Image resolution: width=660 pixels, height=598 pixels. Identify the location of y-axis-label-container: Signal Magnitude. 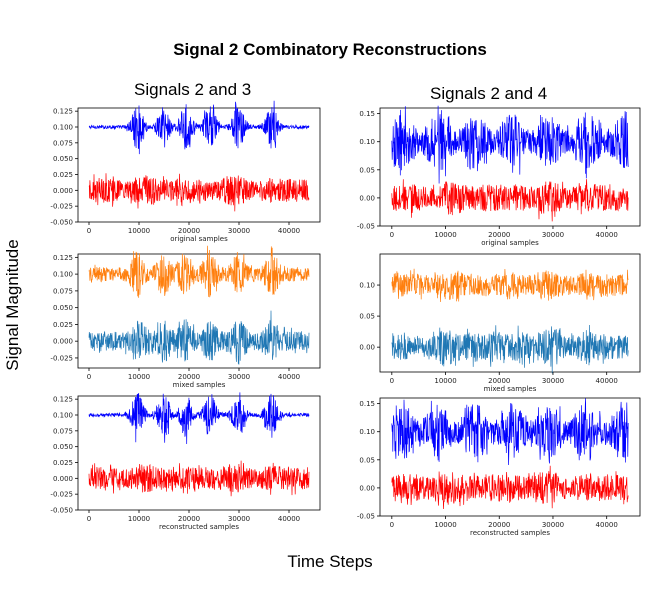
(13, 305).